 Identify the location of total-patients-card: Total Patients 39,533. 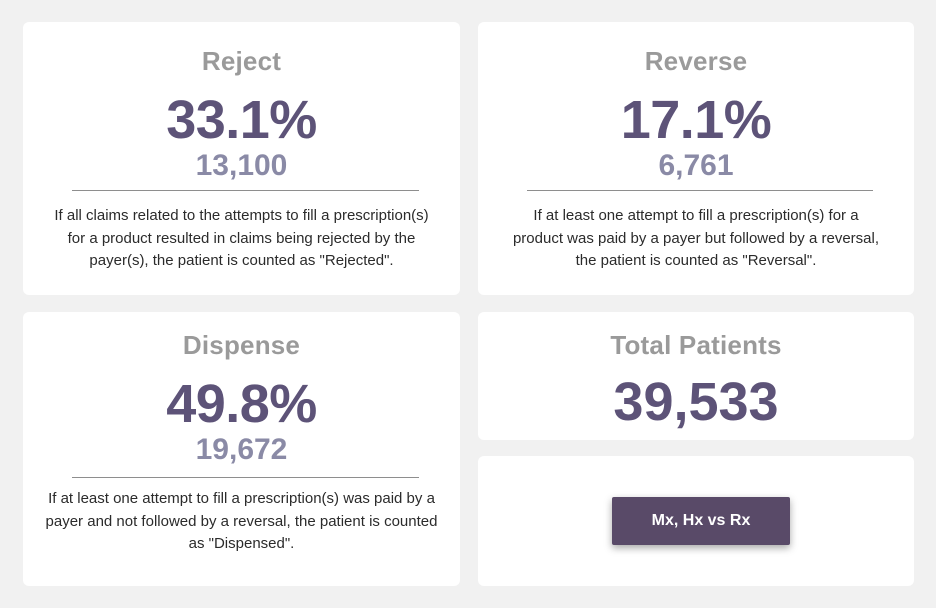
(696, 376).